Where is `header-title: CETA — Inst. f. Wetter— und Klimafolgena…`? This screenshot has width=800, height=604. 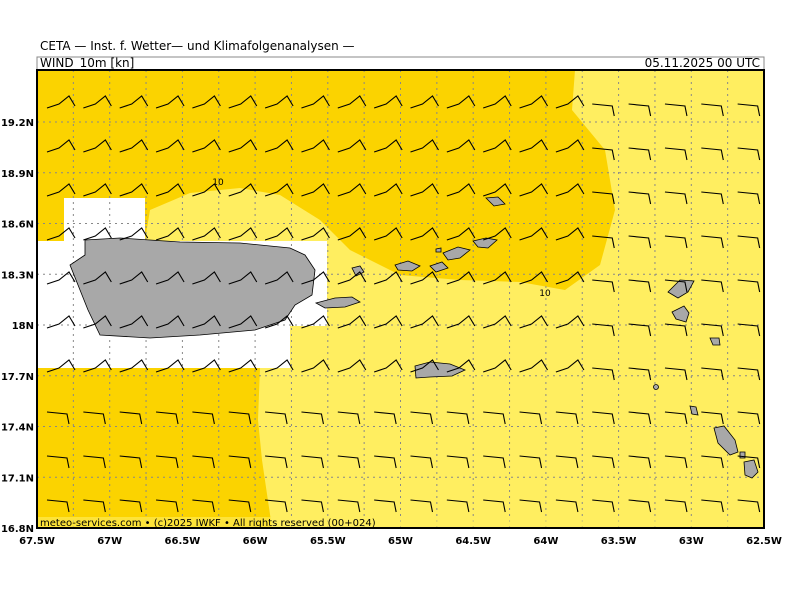 header-title: CETA — Inst. f. Wetter— und Klimafolgena… is located at coordinates (197, 46).